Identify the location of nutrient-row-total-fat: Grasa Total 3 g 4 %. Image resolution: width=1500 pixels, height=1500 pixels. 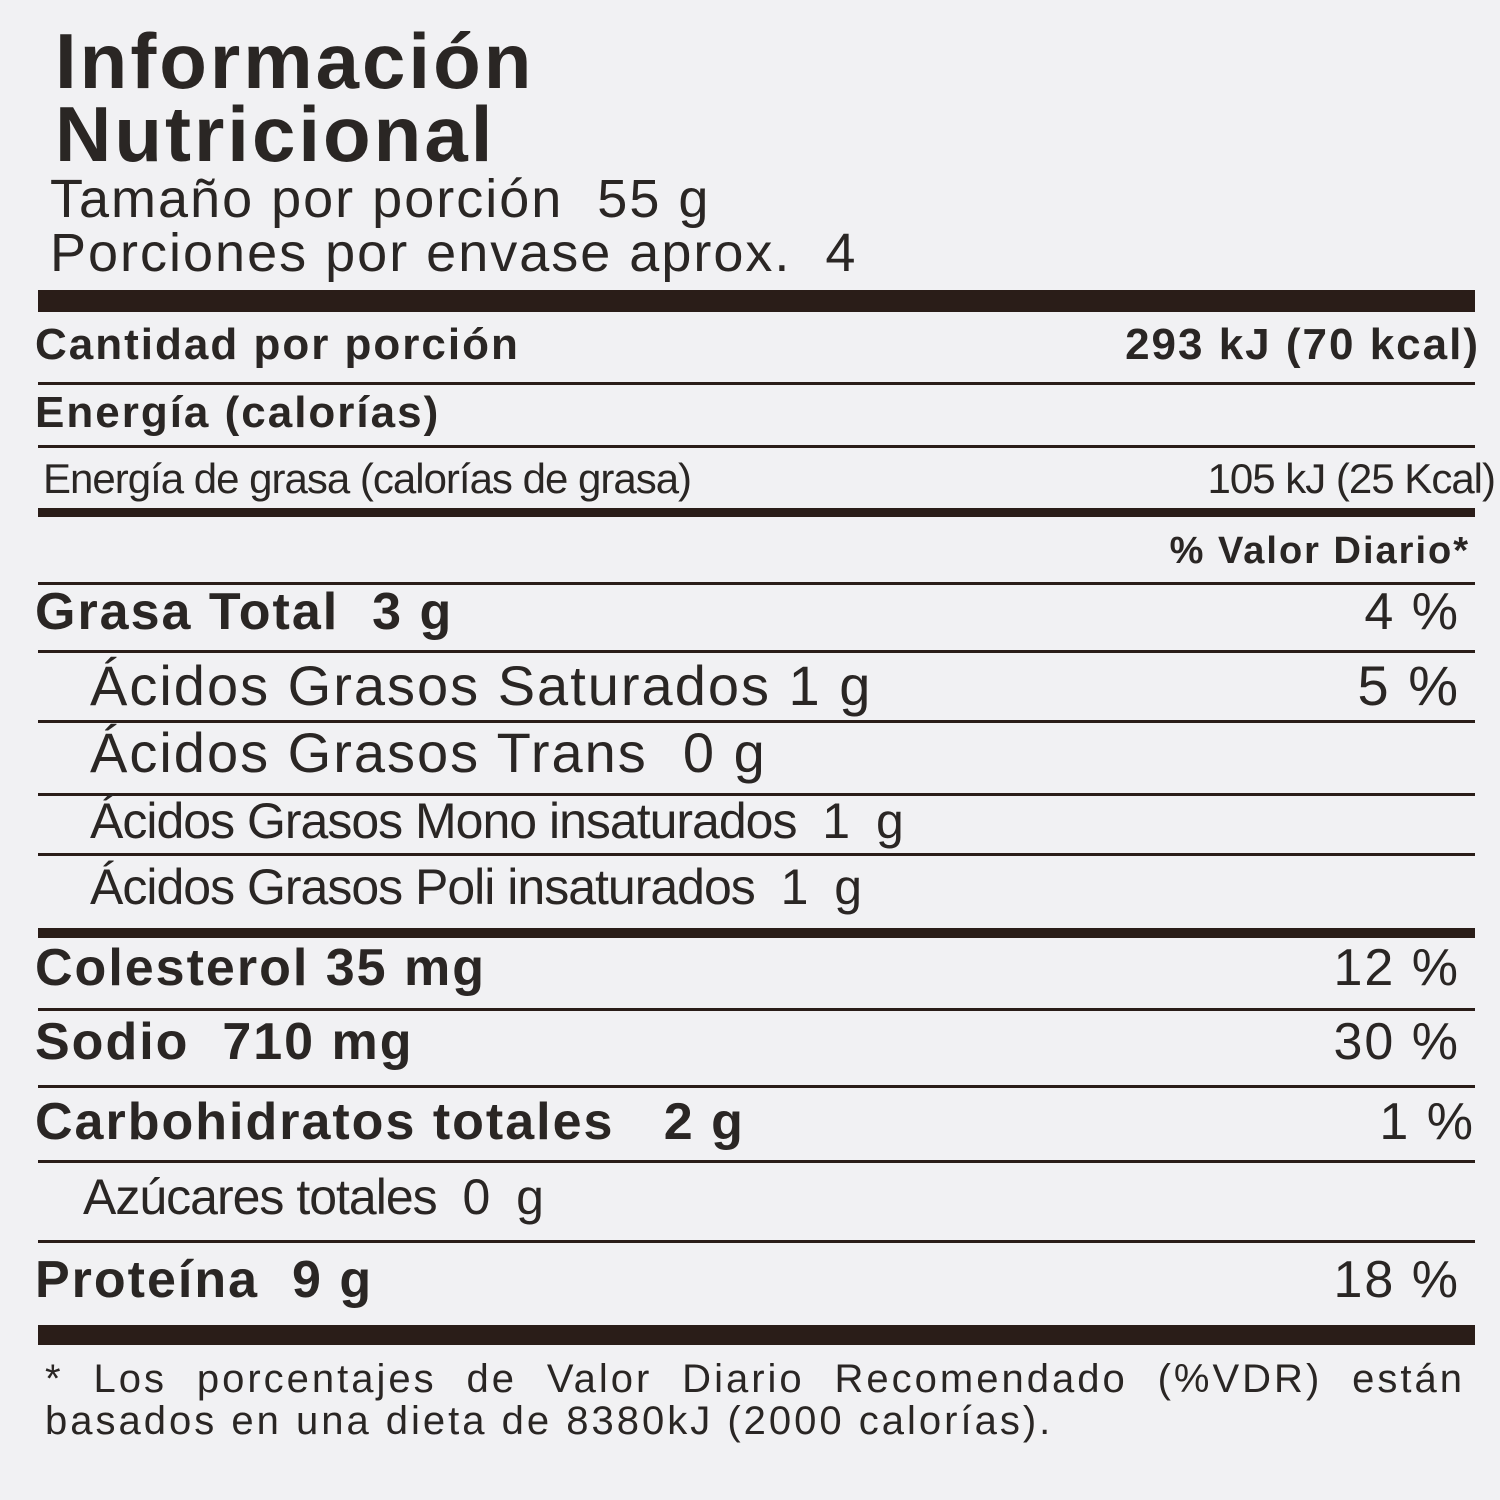
(747, 612).